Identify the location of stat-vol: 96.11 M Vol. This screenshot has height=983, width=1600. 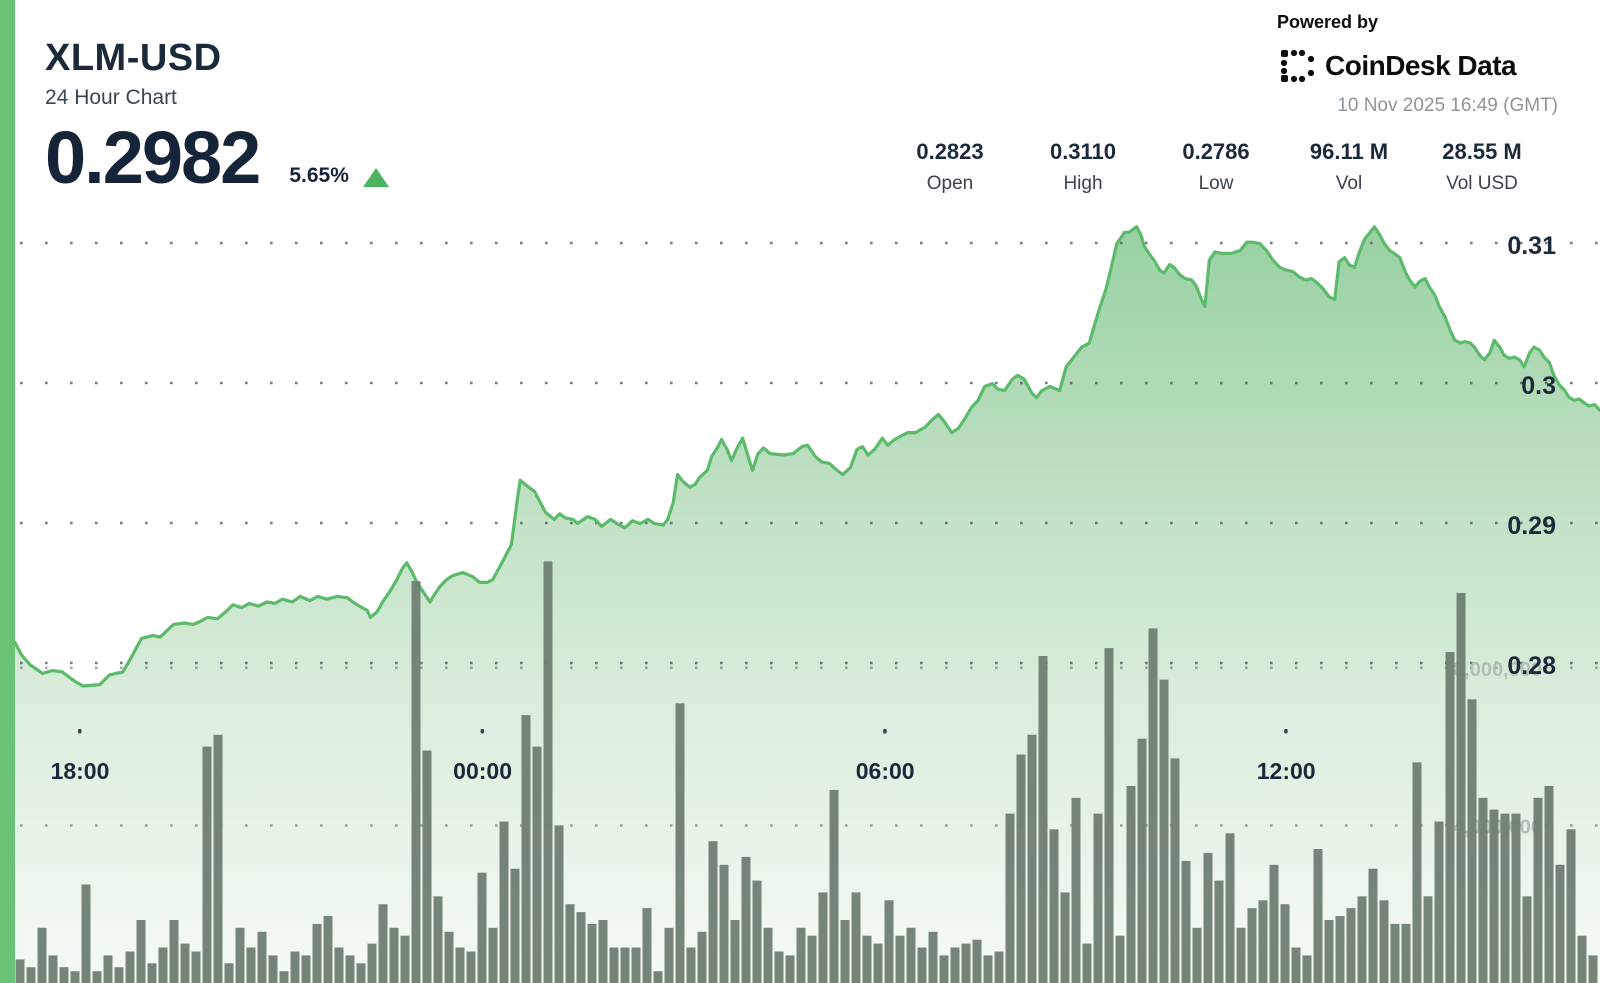
(1349, 167).